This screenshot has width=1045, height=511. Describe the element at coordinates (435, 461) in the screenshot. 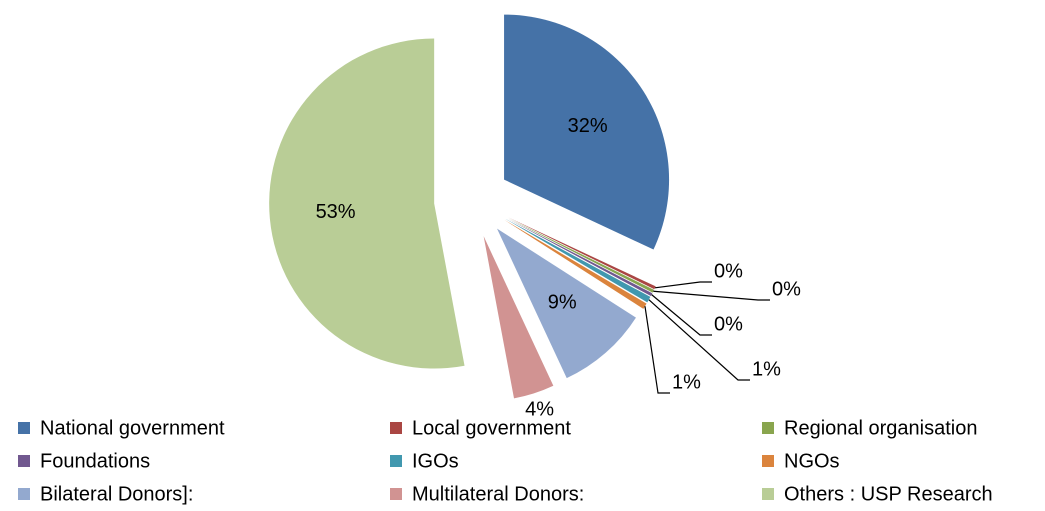

I see `legend-label: IGOs` at that location.